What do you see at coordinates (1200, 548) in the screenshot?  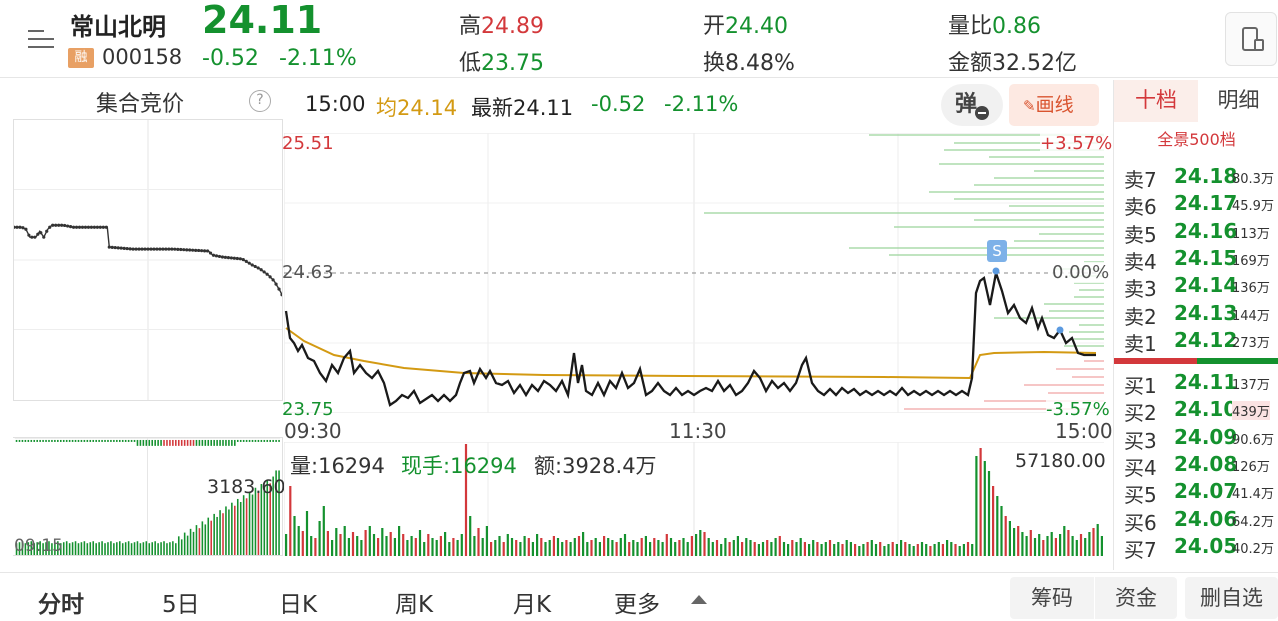 I see `bid-level-row: 买7 24.05 40.2万` at bounding box center [1200, 548].